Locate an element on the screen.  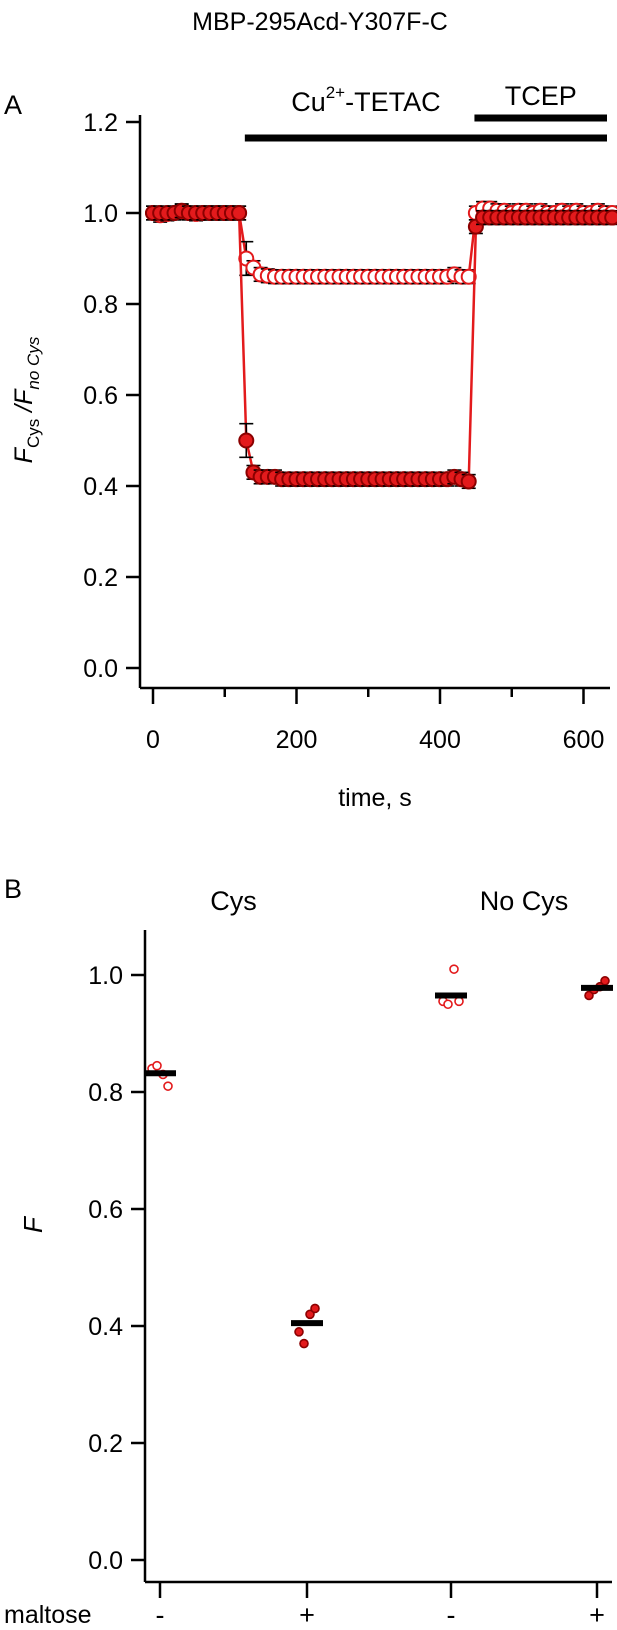
y-label-sub2: no Cys is located at coordinates (33, 362).